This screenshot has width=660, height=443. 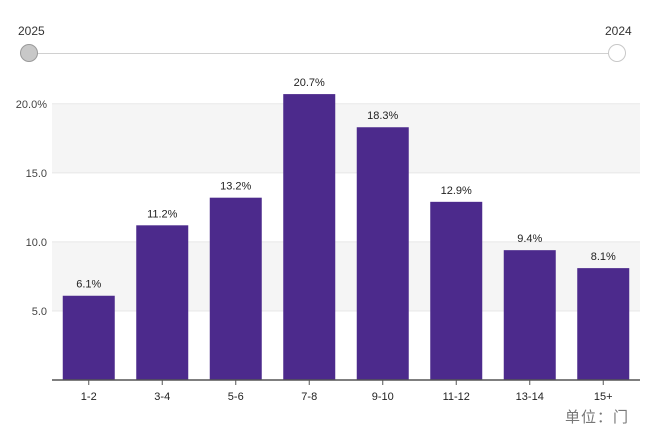 I want to click on unit-label: 单位：门, so click(x=597, y=417).